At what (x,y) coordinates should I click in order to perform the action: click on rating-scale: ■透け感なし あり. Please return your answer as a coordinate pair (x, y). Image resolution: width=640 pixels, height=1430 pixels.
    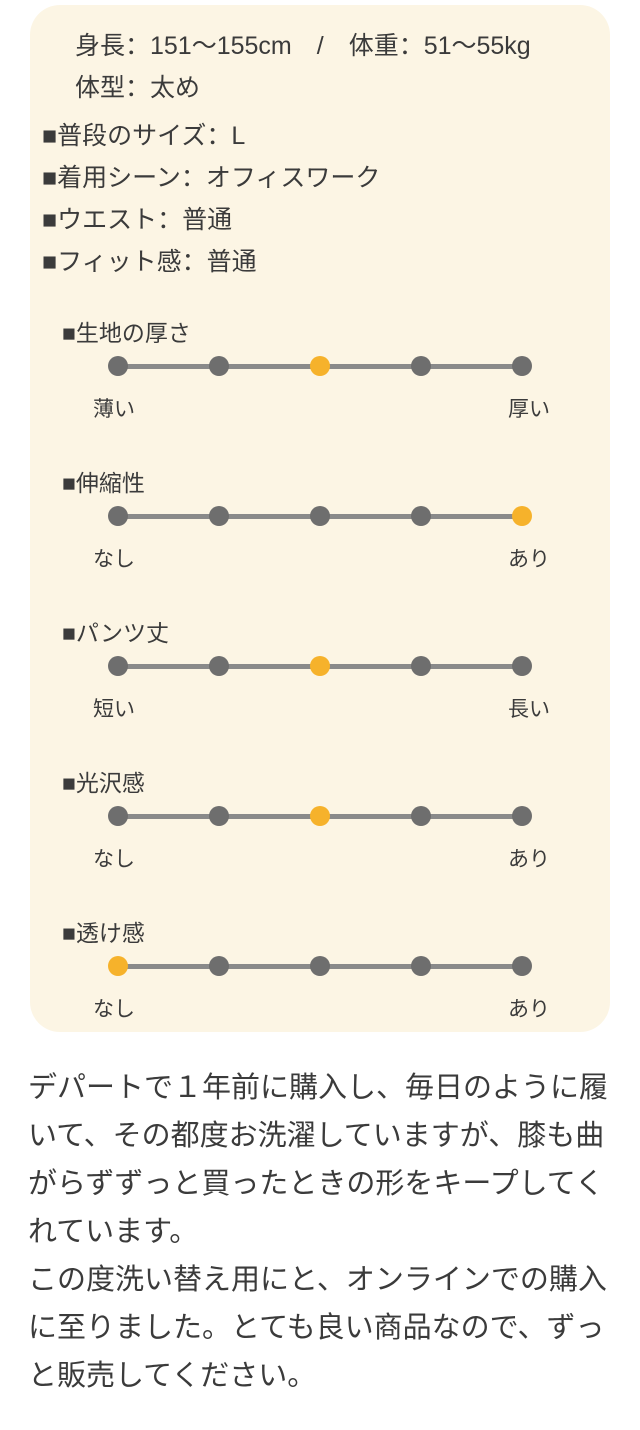
    Looking at the image, I should click on (320, 971).